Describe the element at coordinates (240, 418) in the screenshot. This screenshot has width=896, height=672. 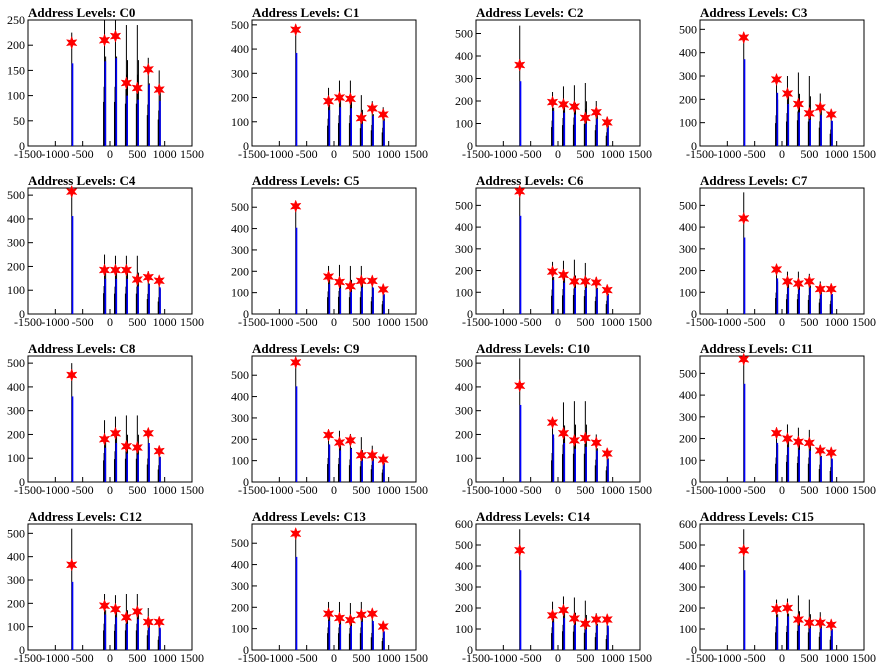
I see `y-tick-label: 300` at that location.